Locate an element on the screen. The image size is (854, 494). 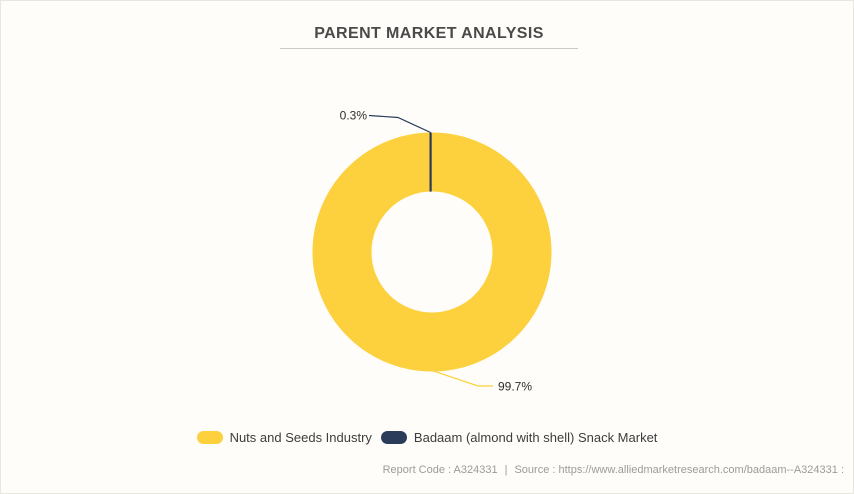
leader-line-nuts-and-seeds is located at coordinates (460, 377).